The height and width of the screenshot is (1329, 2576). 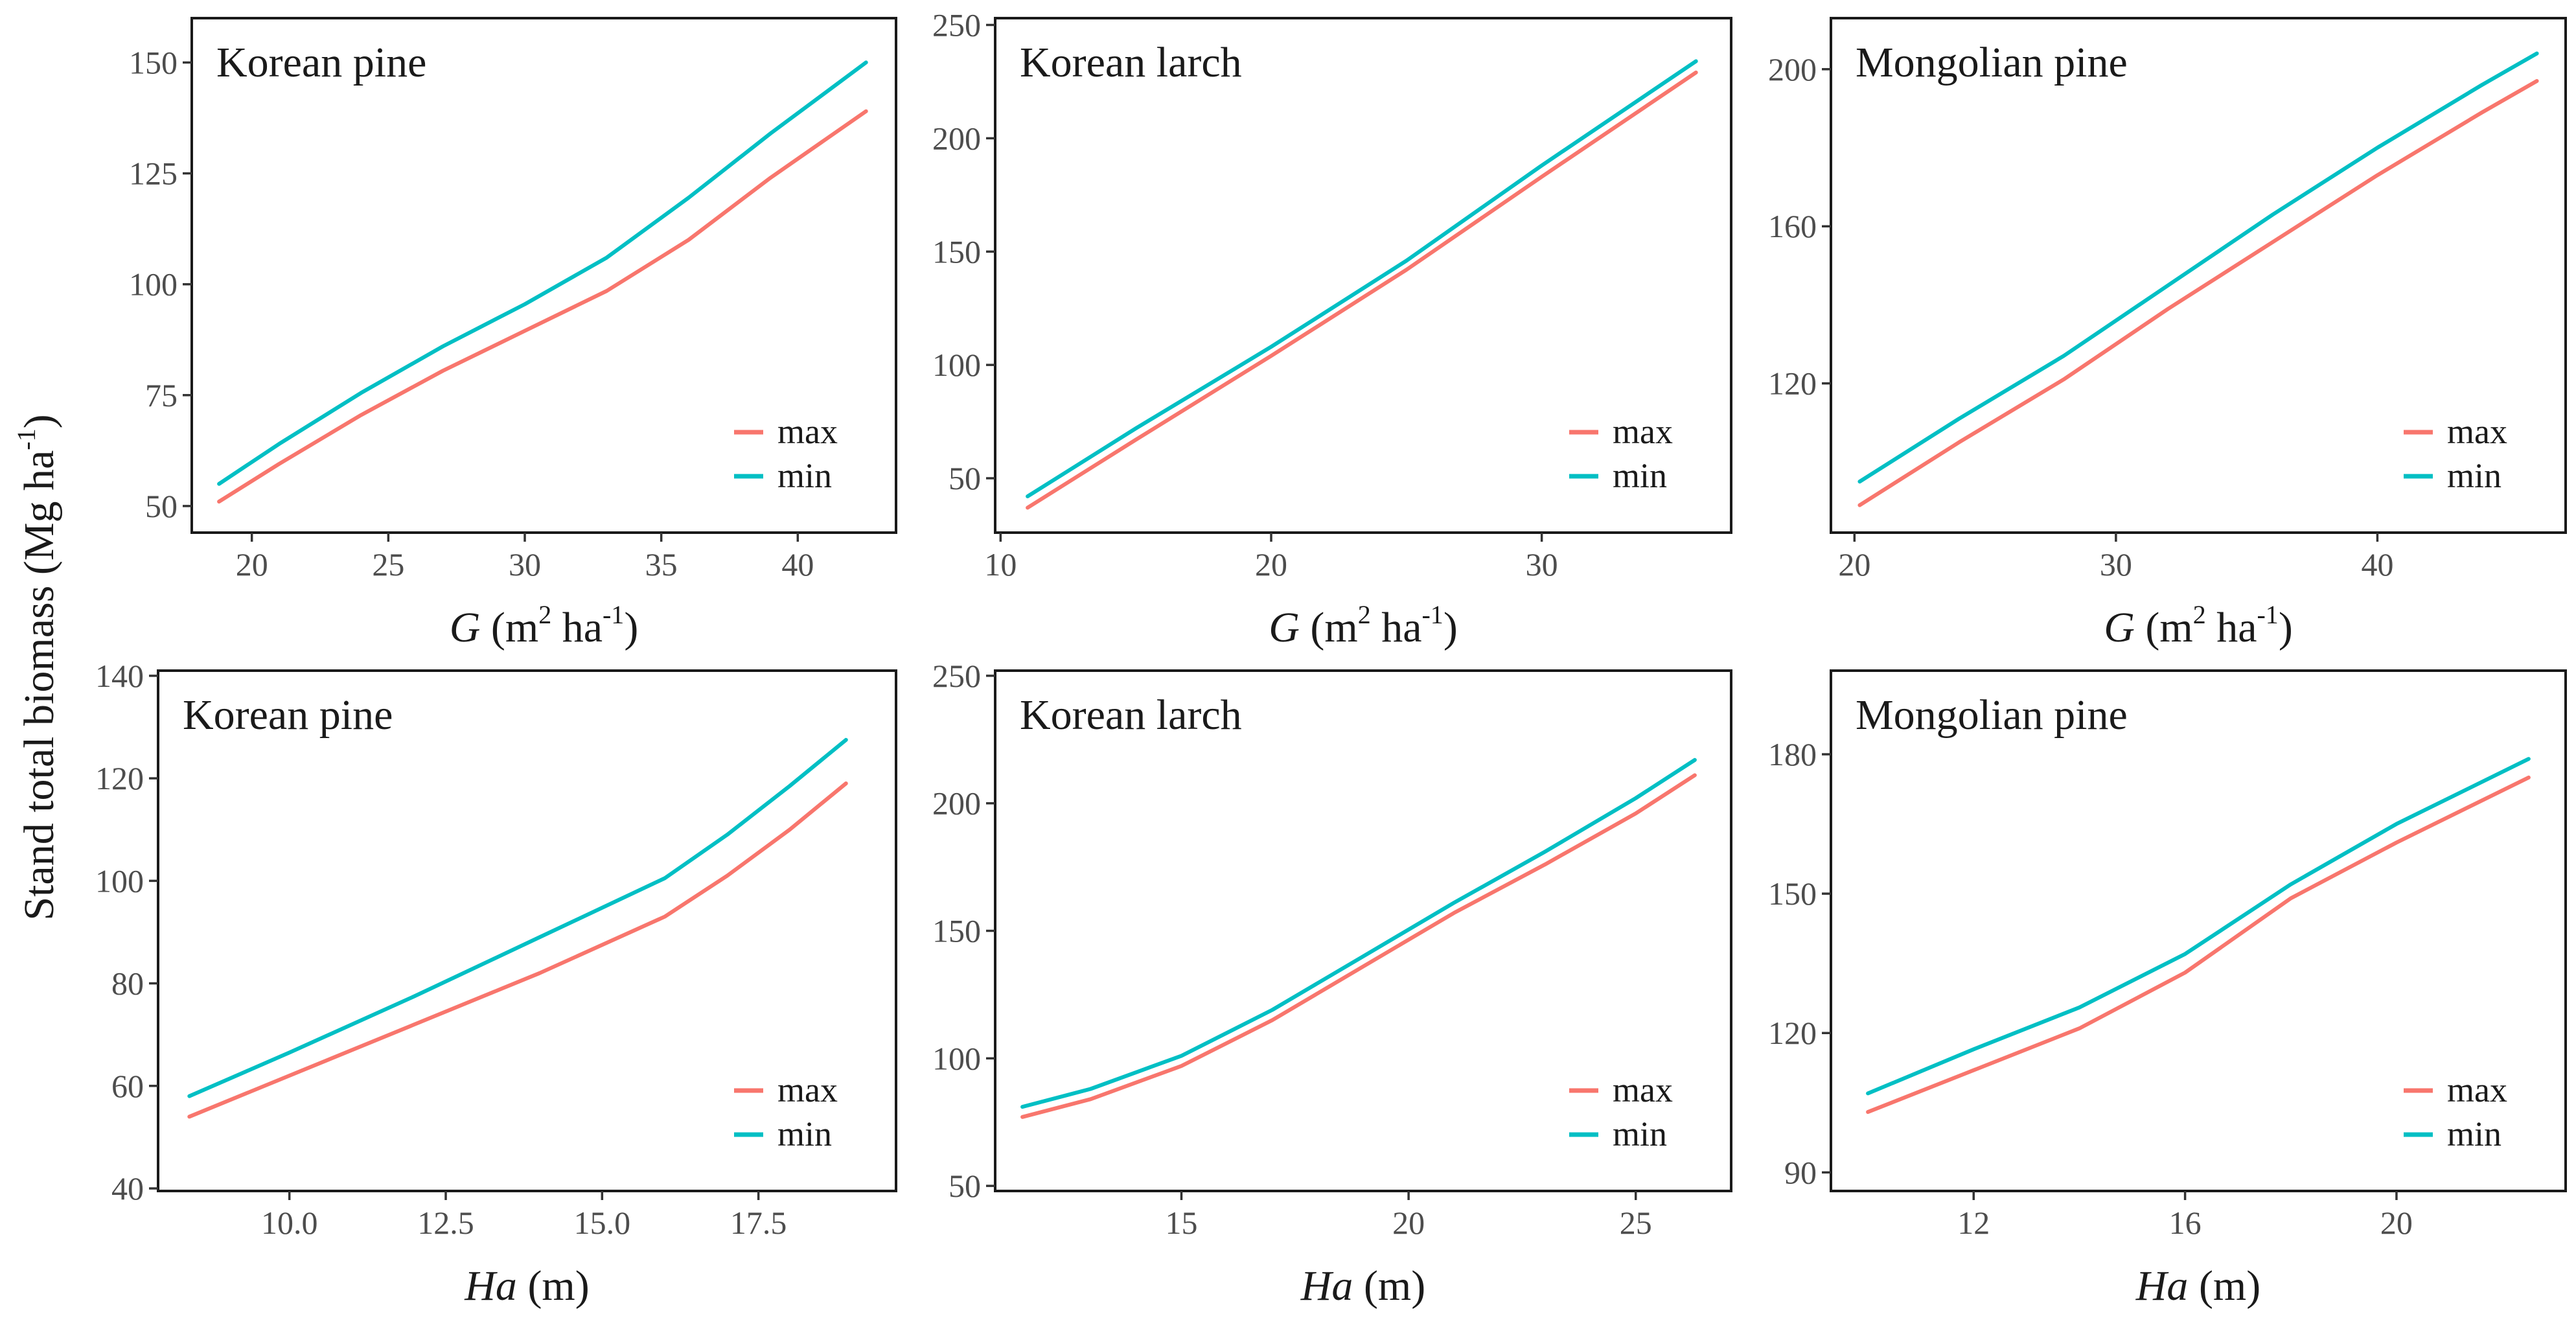 I want to click on y-tick-label: 125, so click(x=153, y=174).